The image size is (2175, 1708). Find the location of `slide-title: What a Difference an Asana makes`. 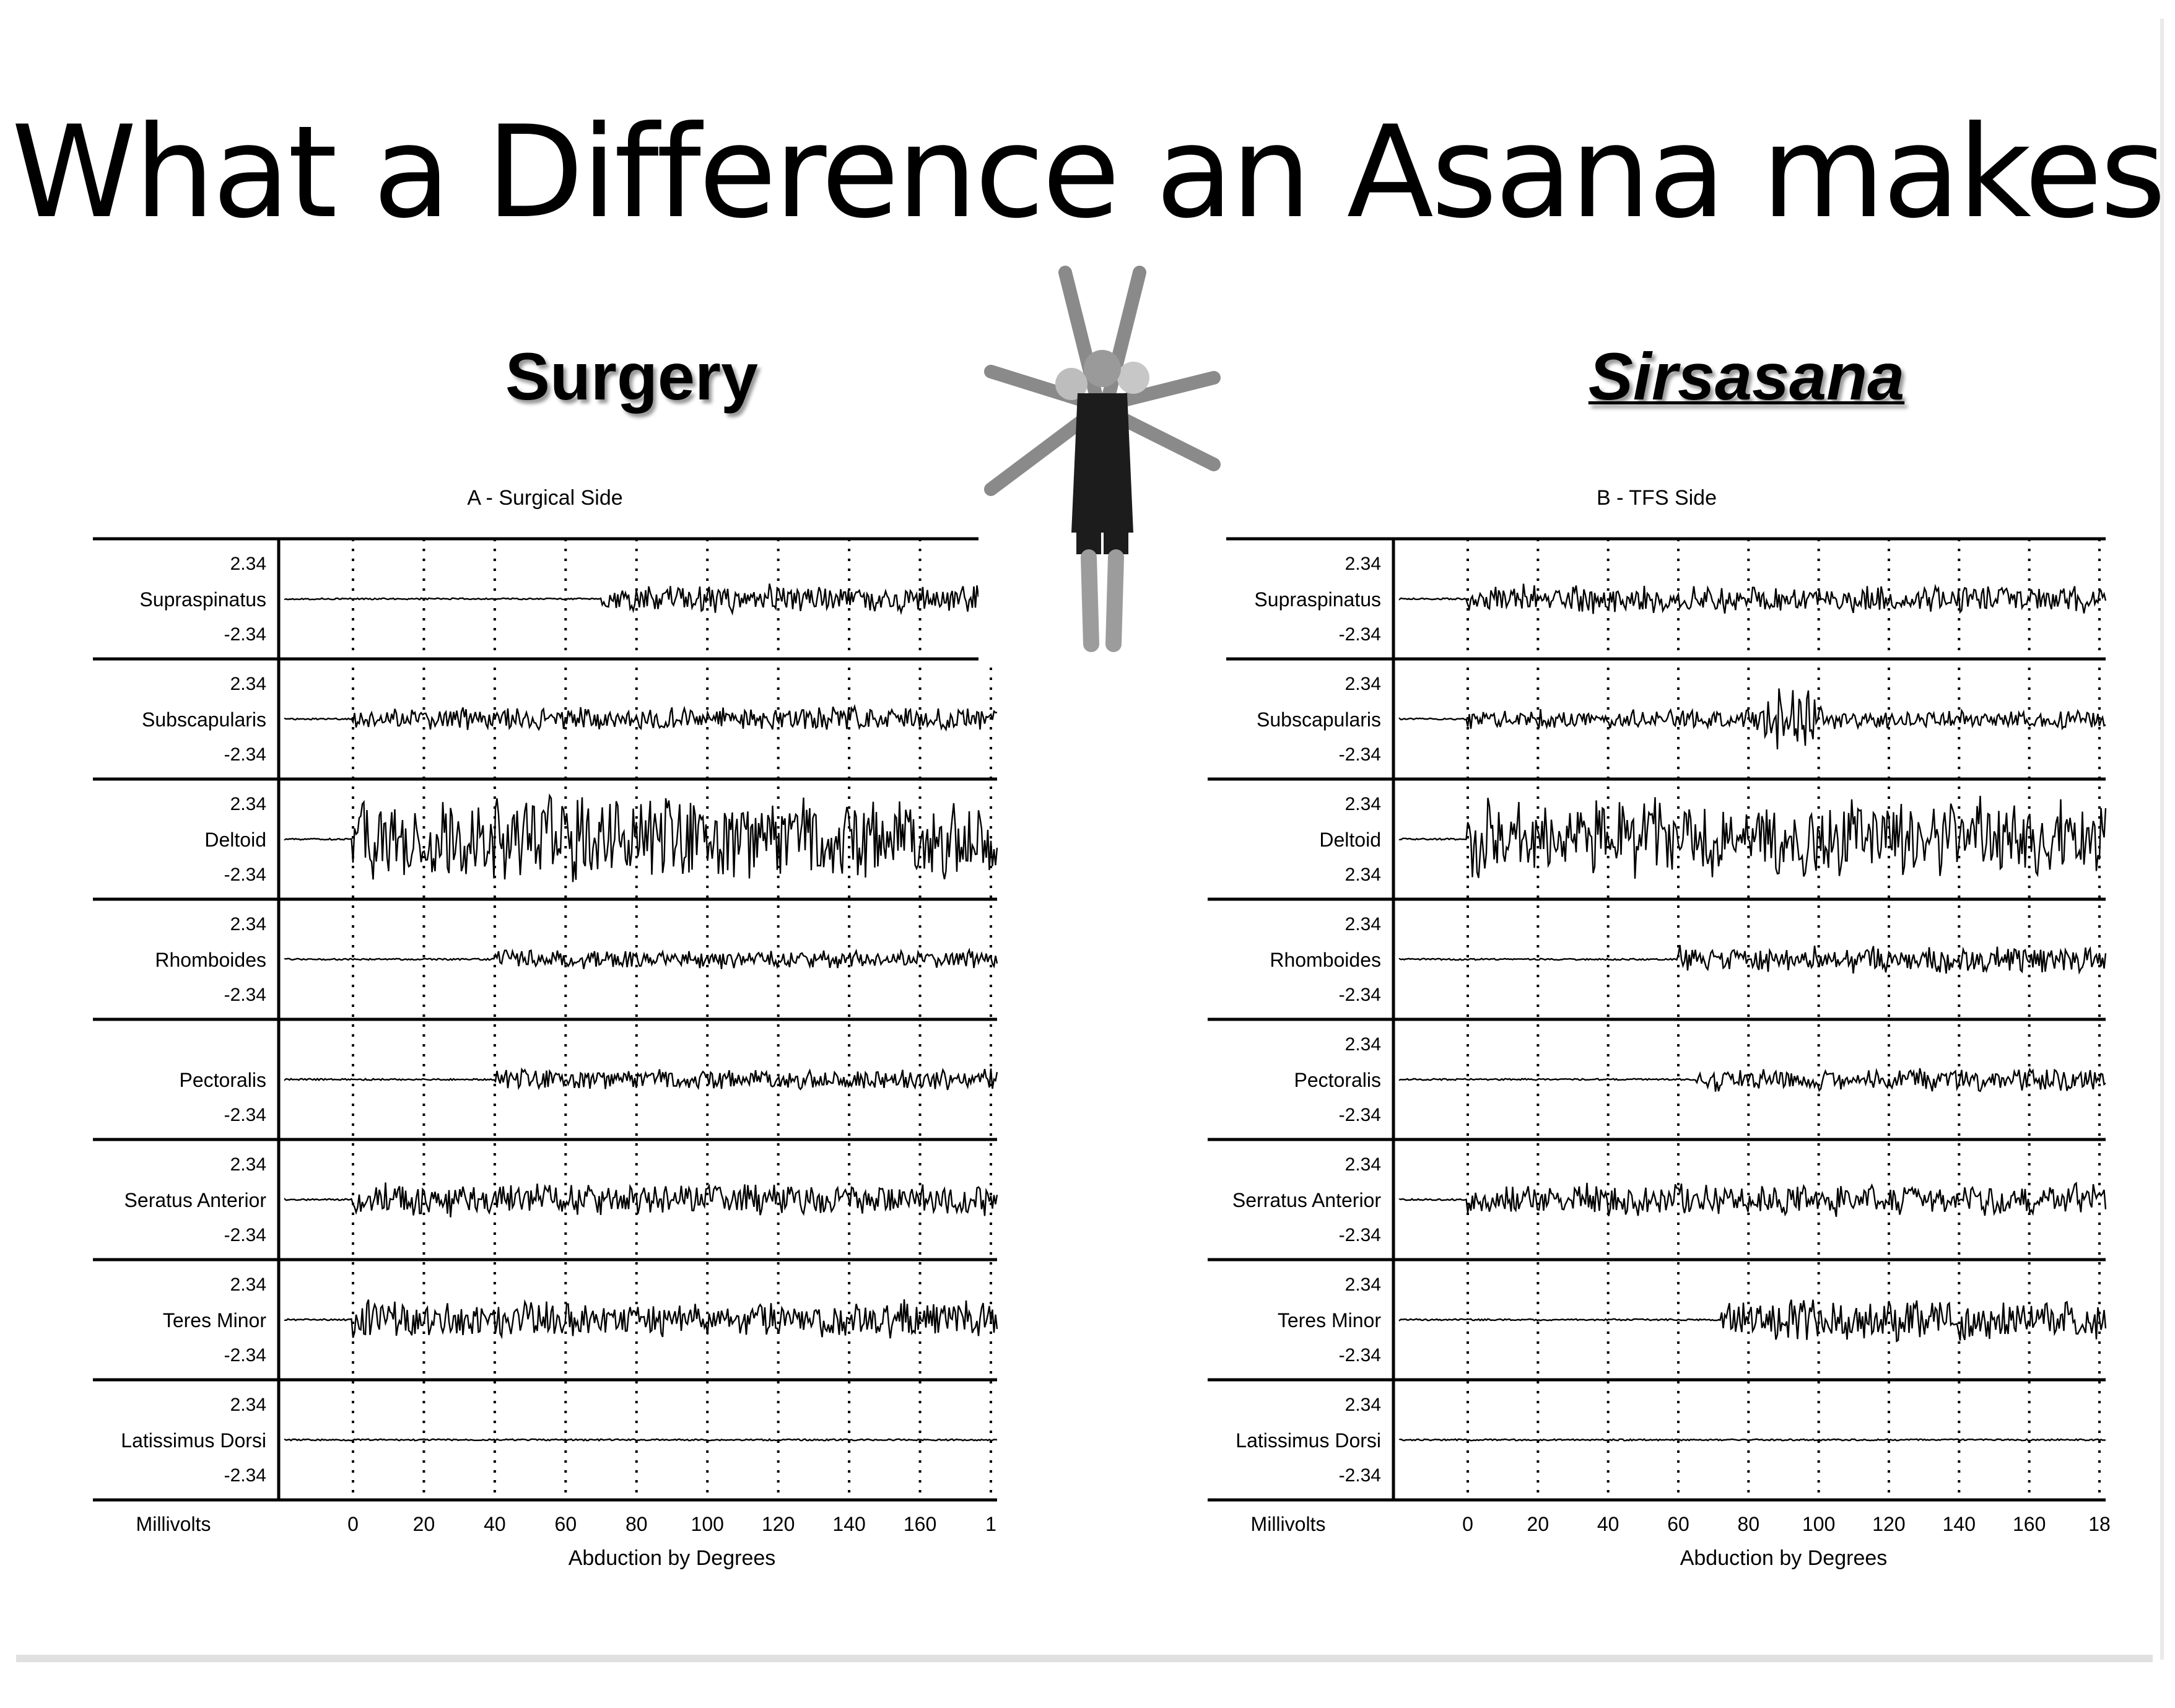

slide-title: What a Difference an Asana makes is located at coordinates (1088, 172).